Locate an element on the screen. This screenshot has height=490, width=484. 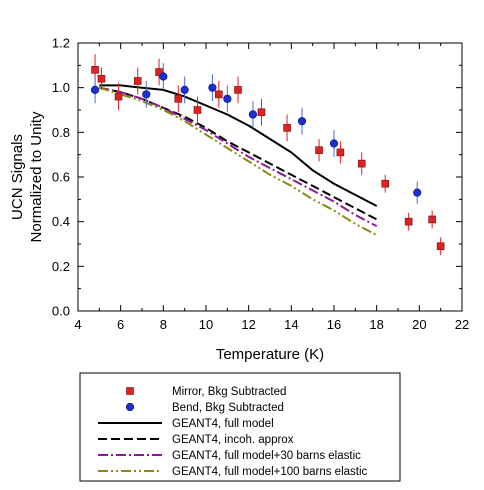
legend-label: Mirror, Bkg Subtracted is located at coordinates (229, 392).